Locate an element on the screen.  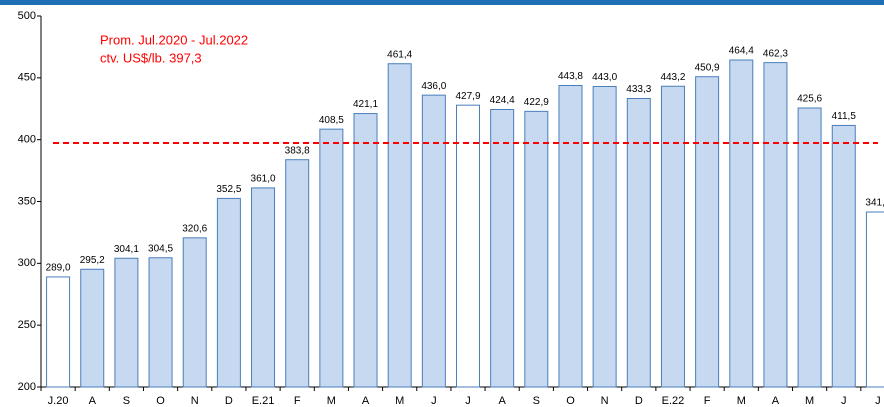
value-label: 436,0 is located at coordinates (433, 86).